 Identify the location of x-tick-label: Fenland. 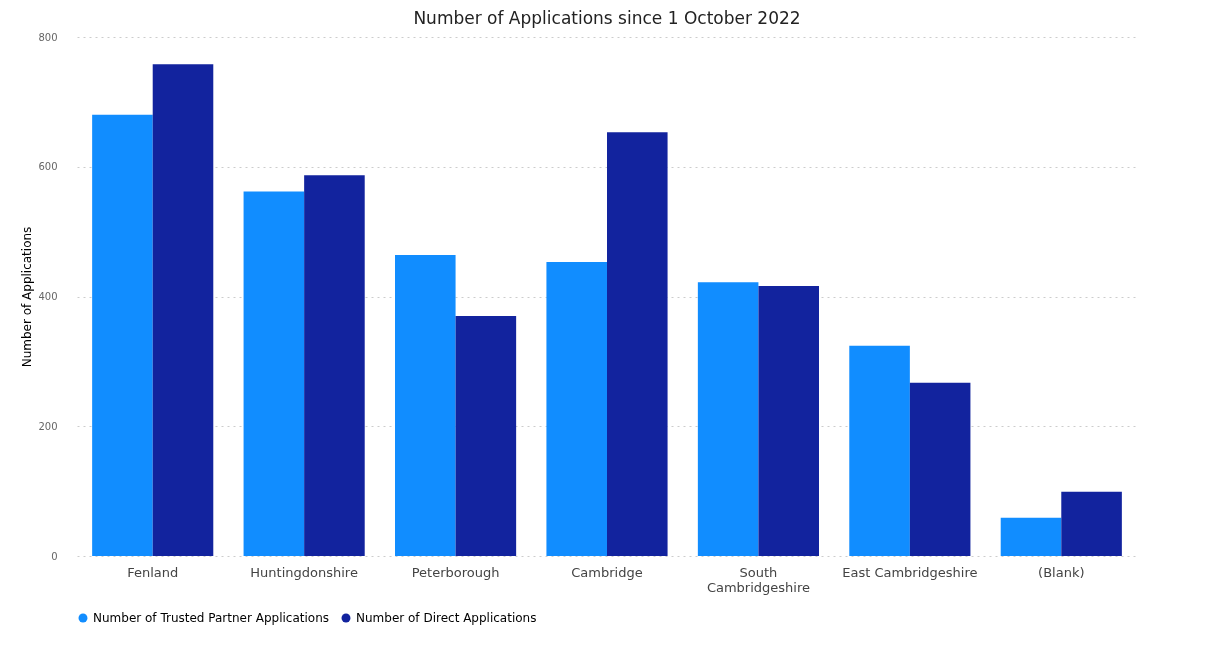
(153, 572).